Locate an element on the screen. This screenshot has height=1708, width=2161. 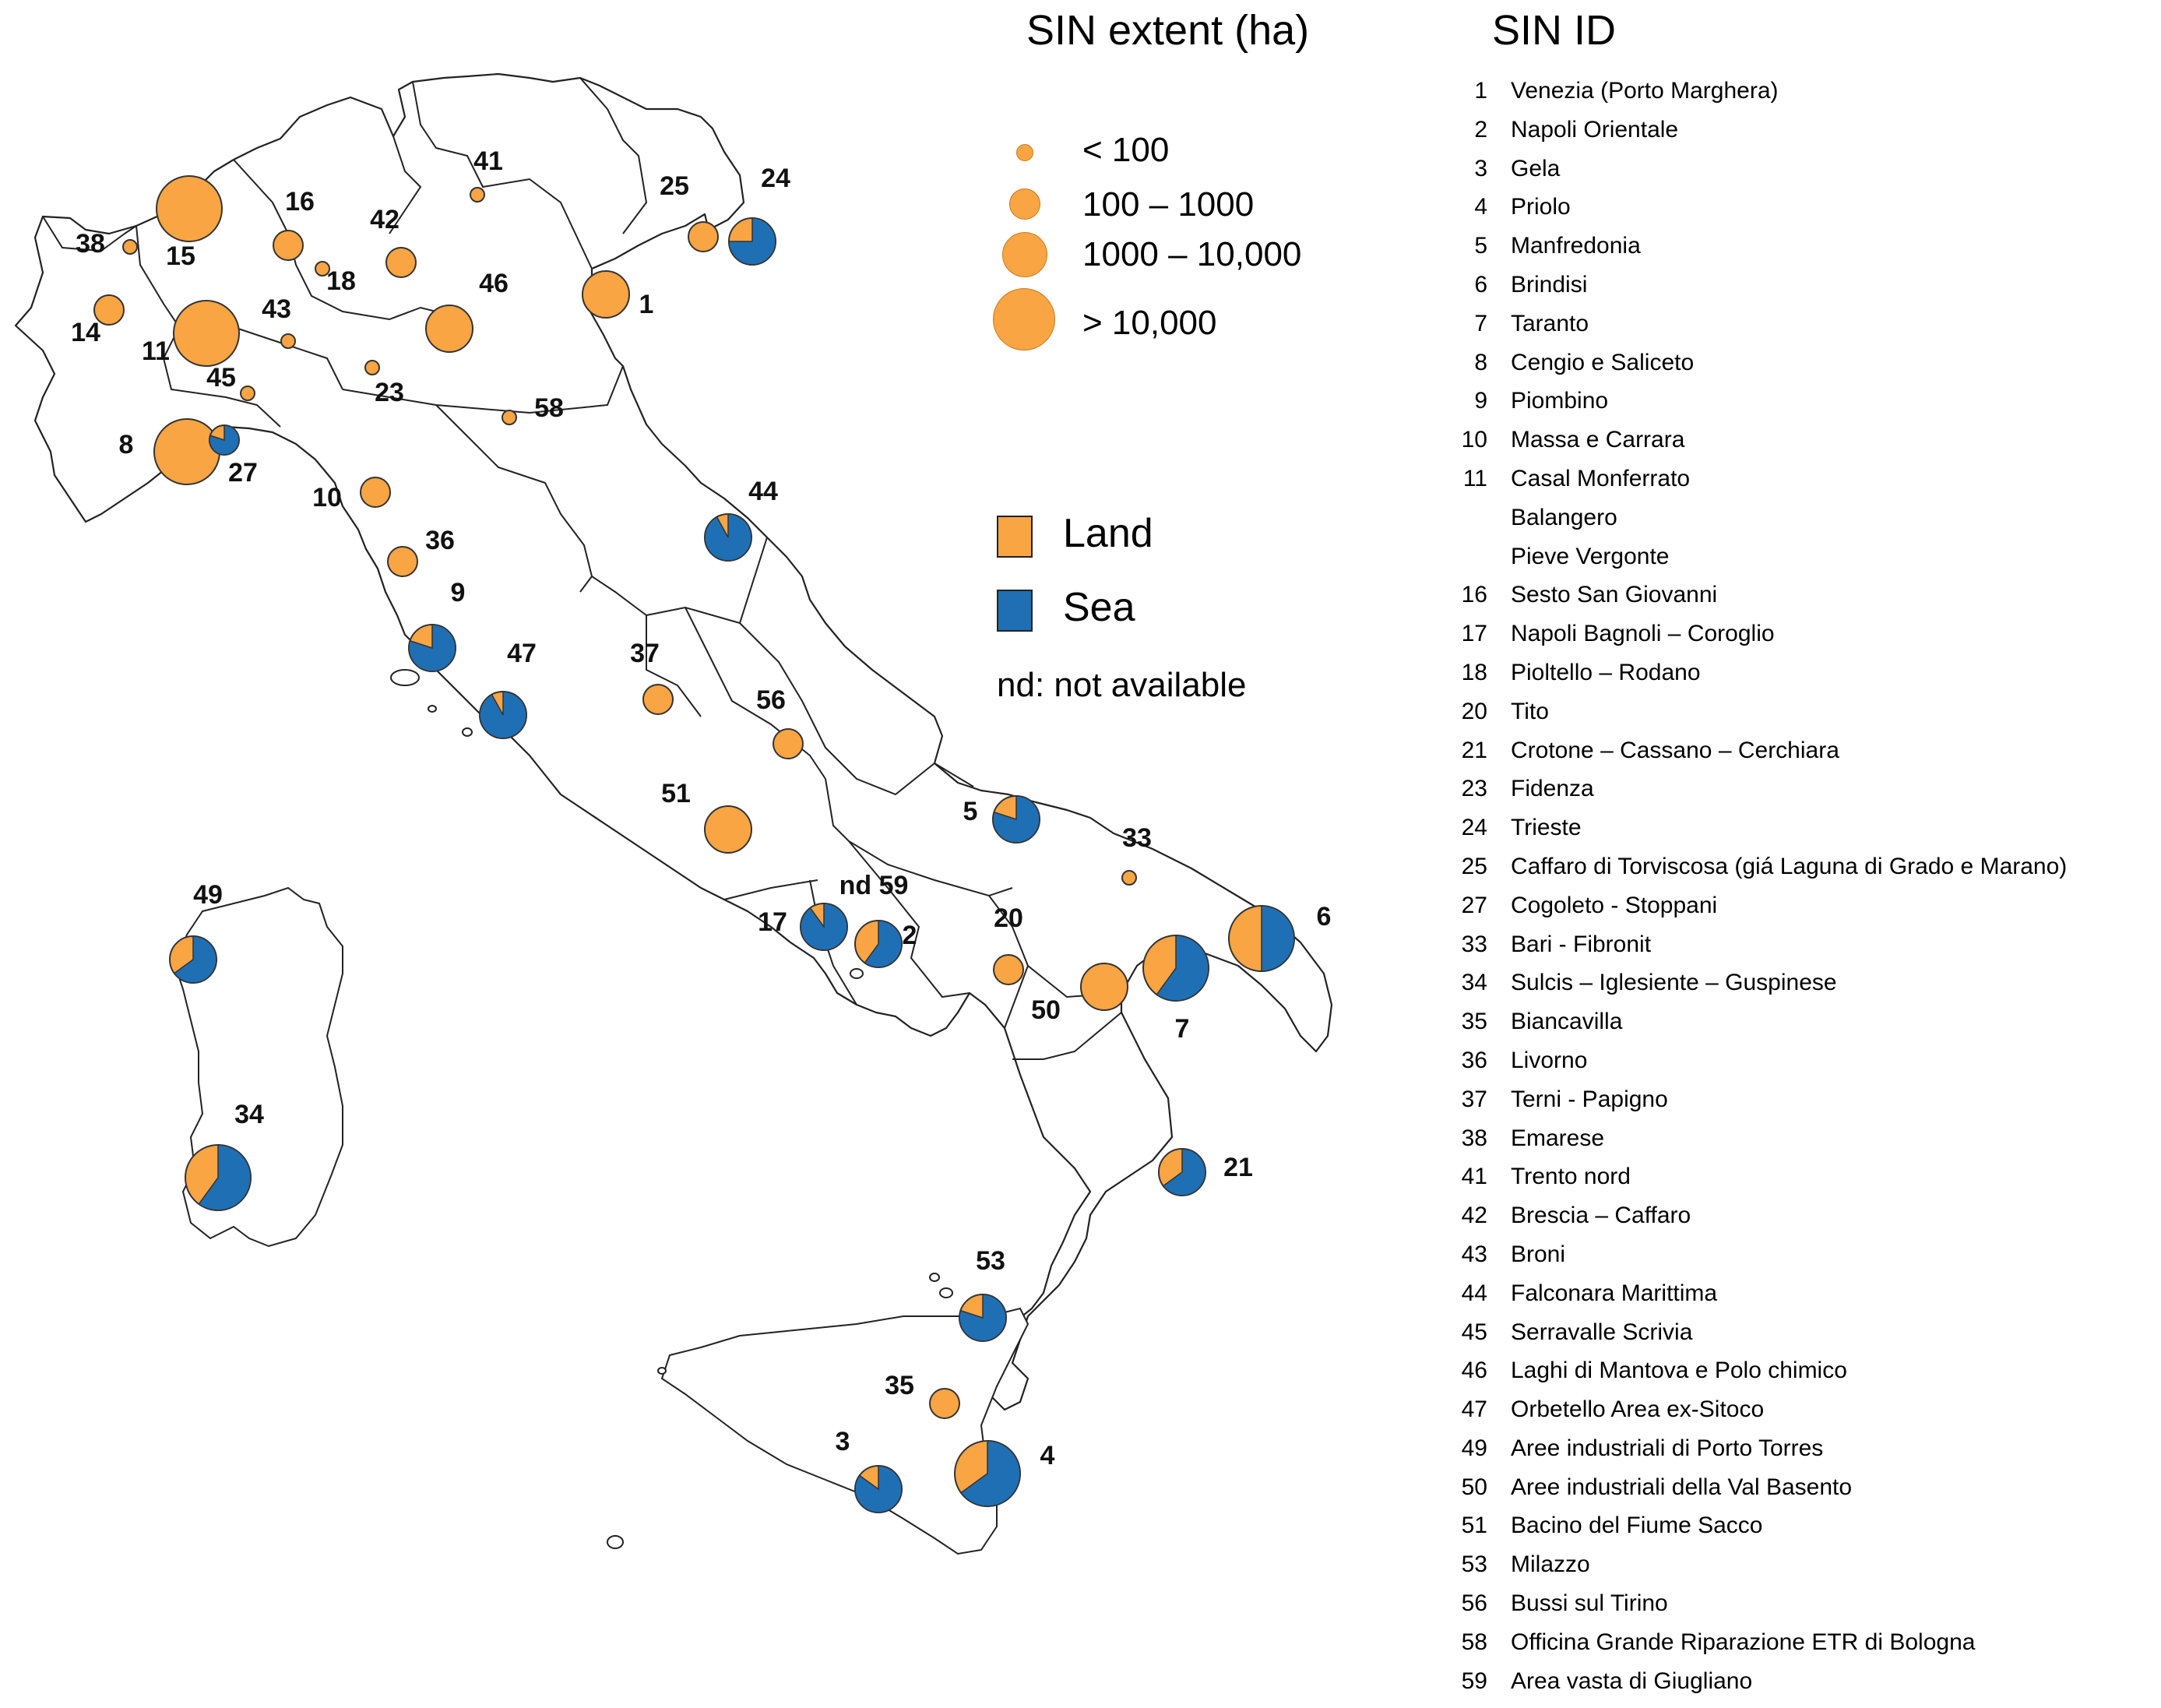
sin-name: Aree industriali della Val Basento is located at coordinates (1682, 1487).